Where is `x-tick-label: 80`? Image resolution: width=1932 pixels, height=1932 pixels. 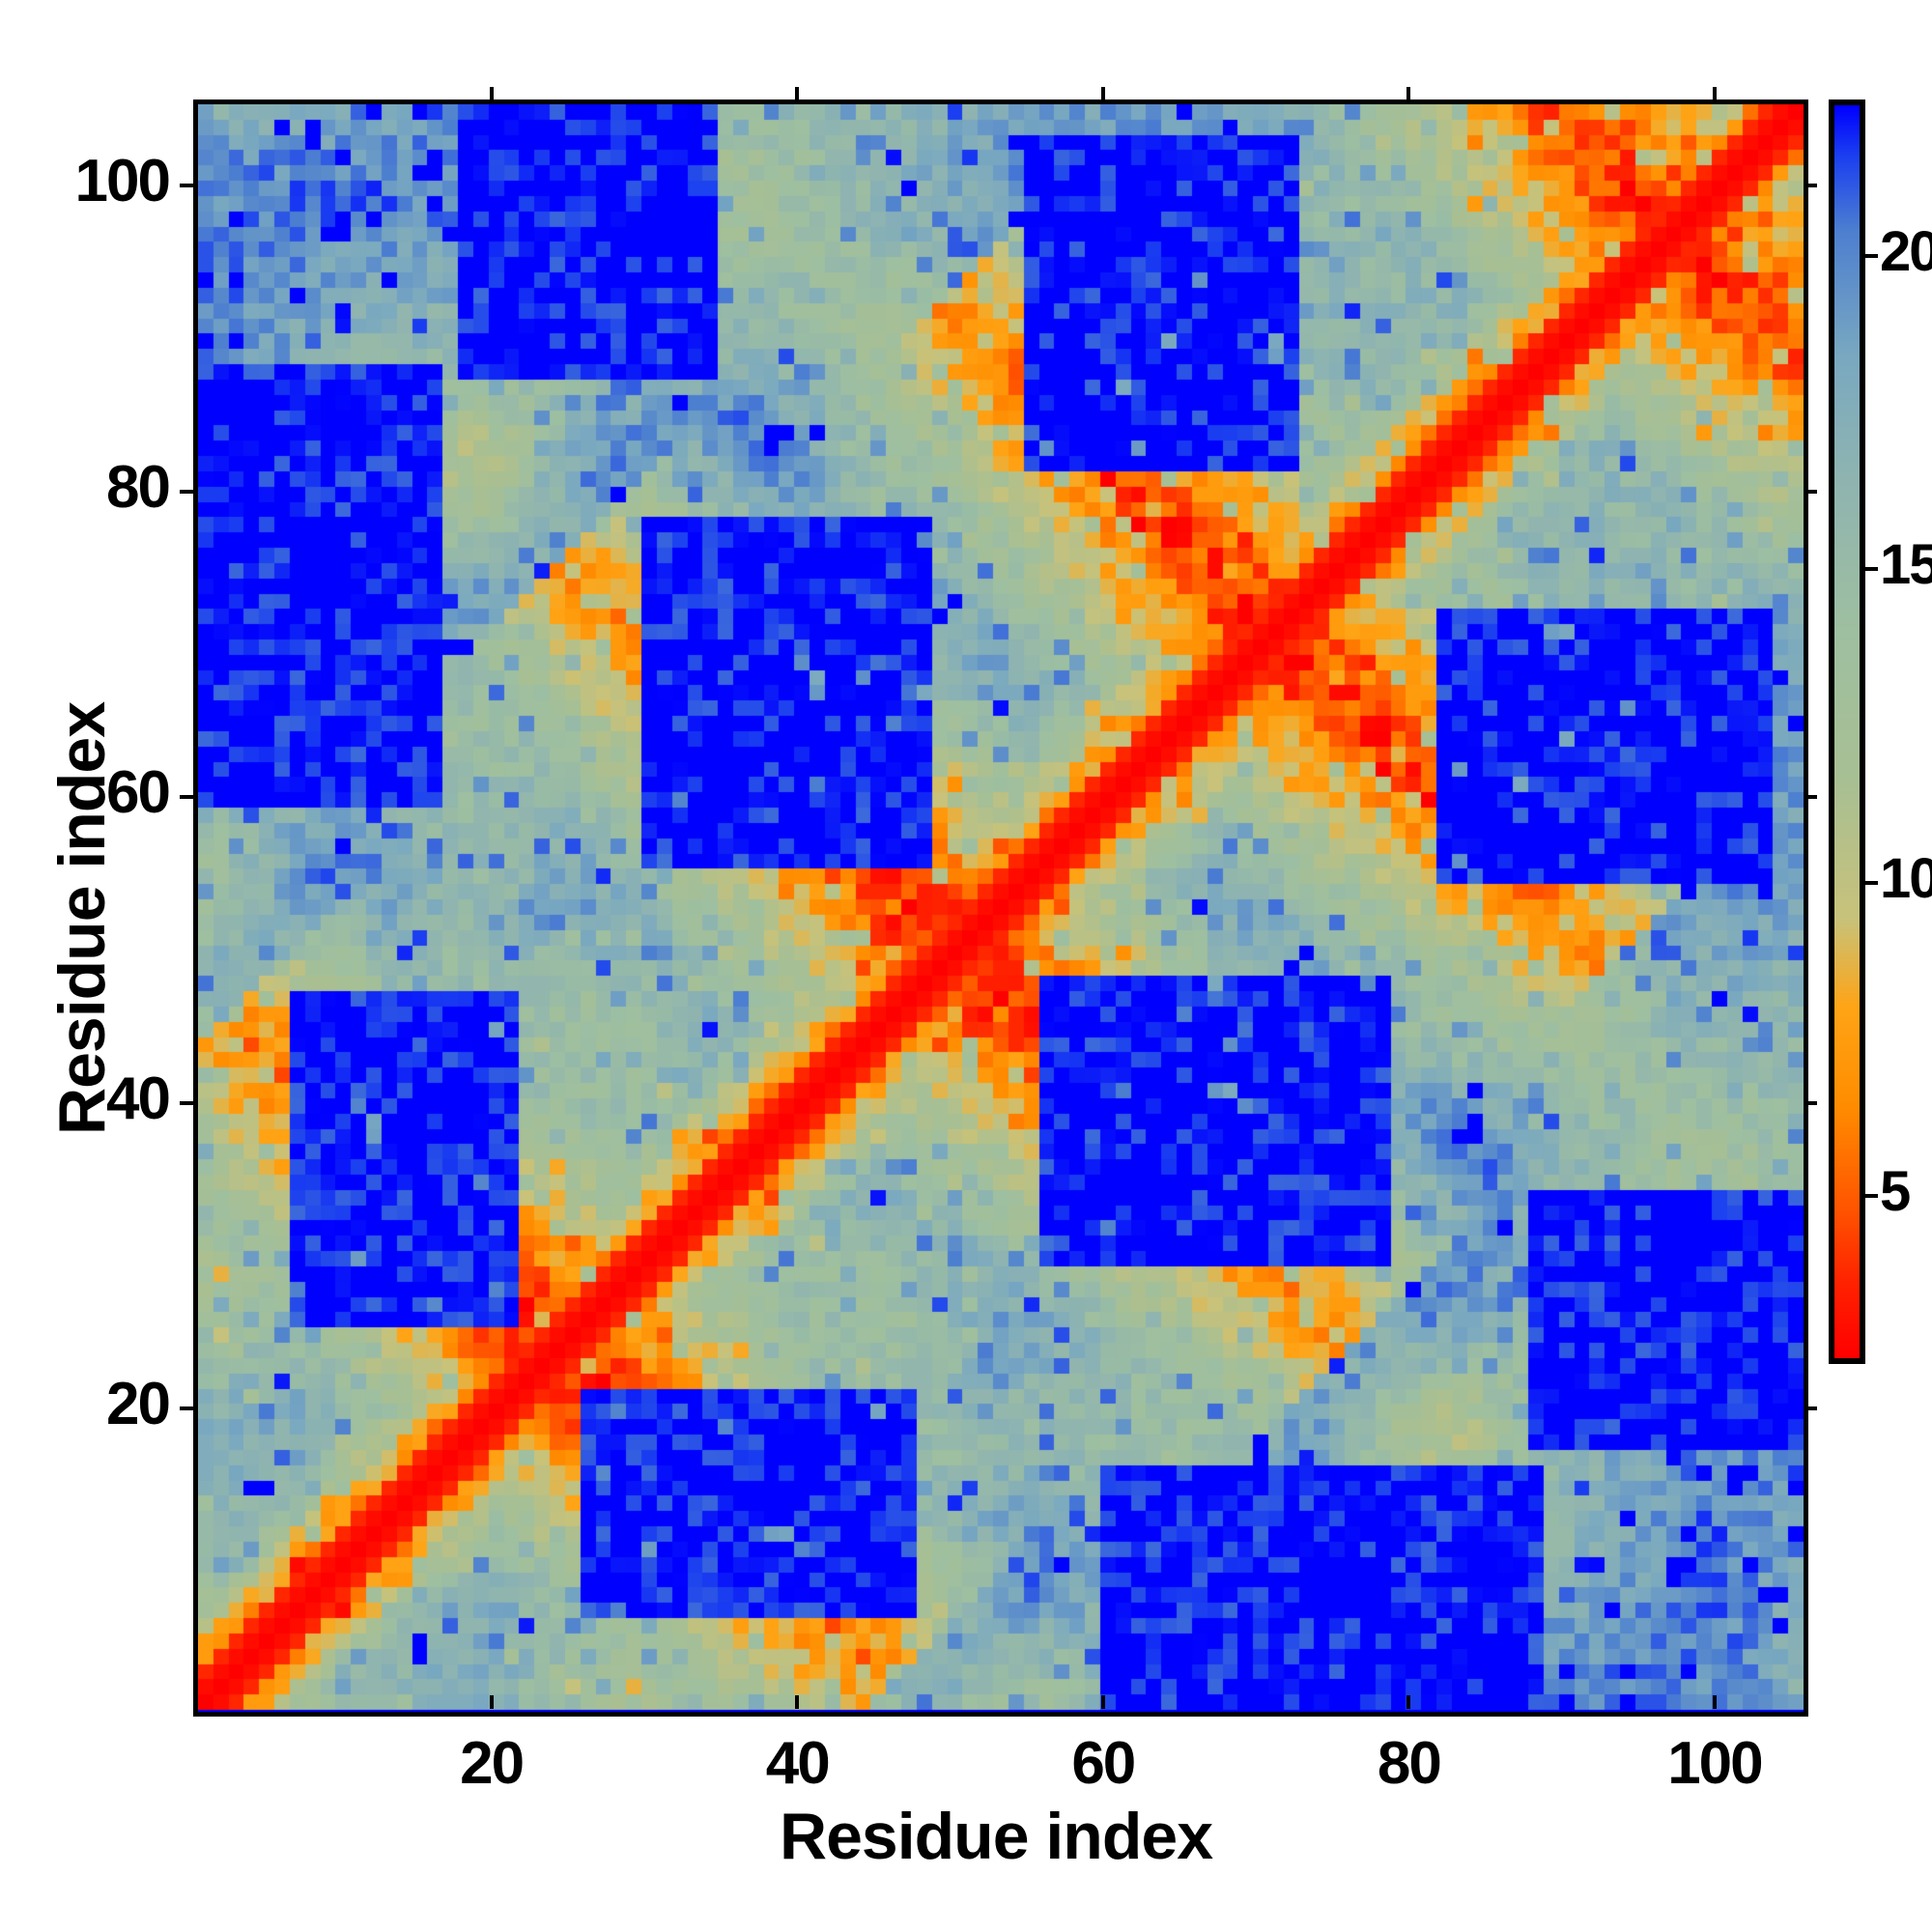 x-tick-label: 80 is located at coordinates (1409, 1763).